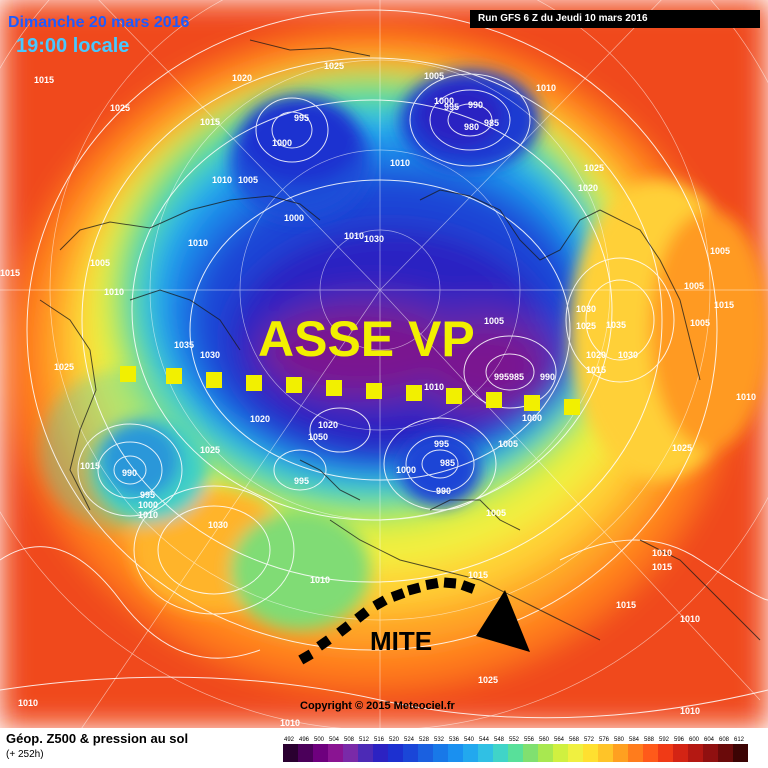 Image resolution: width=768 pixels, height=768 pixels. Describe the element at coordinates (319, 740) in the screenshot. I see `scale-tick-label: 500` at that location.